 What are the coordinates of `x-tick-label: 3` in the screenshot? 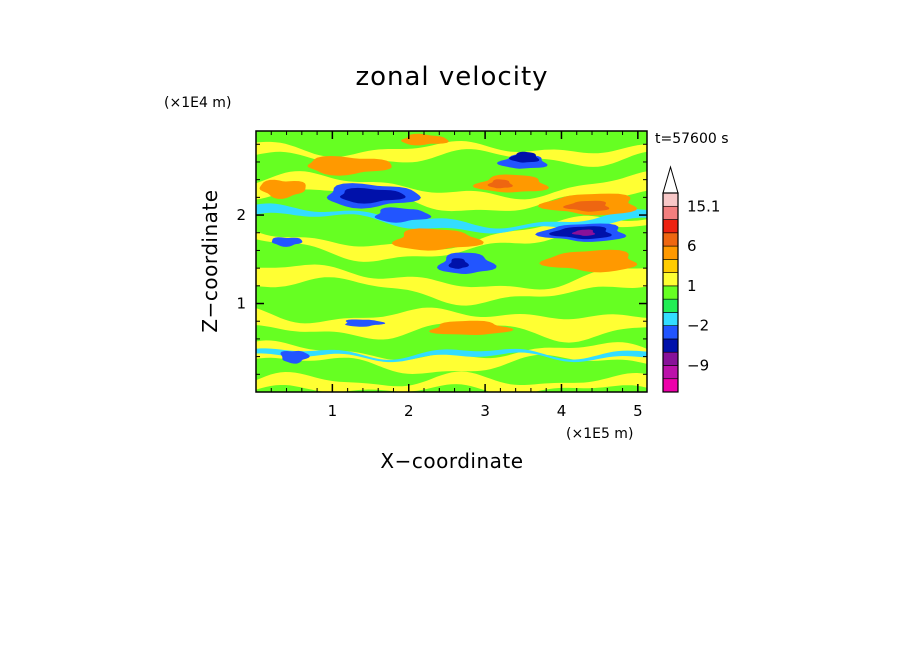 It's located at (485, 411).